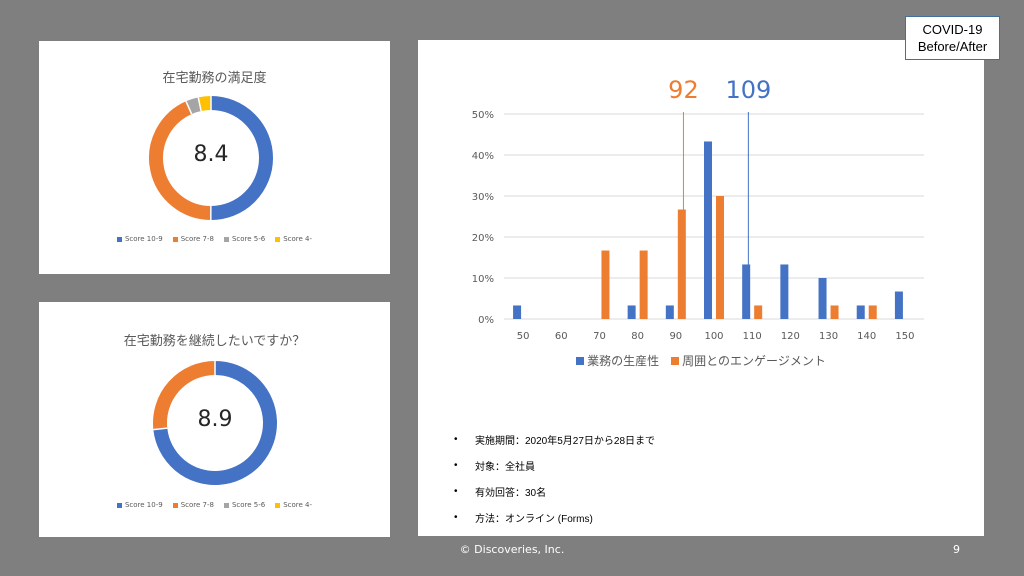 The width and height of the screenshot is (1024, 576). Describe the element at coordinates (675, 336) in the screenshot. I see `x-tick-label: 90` at that location.